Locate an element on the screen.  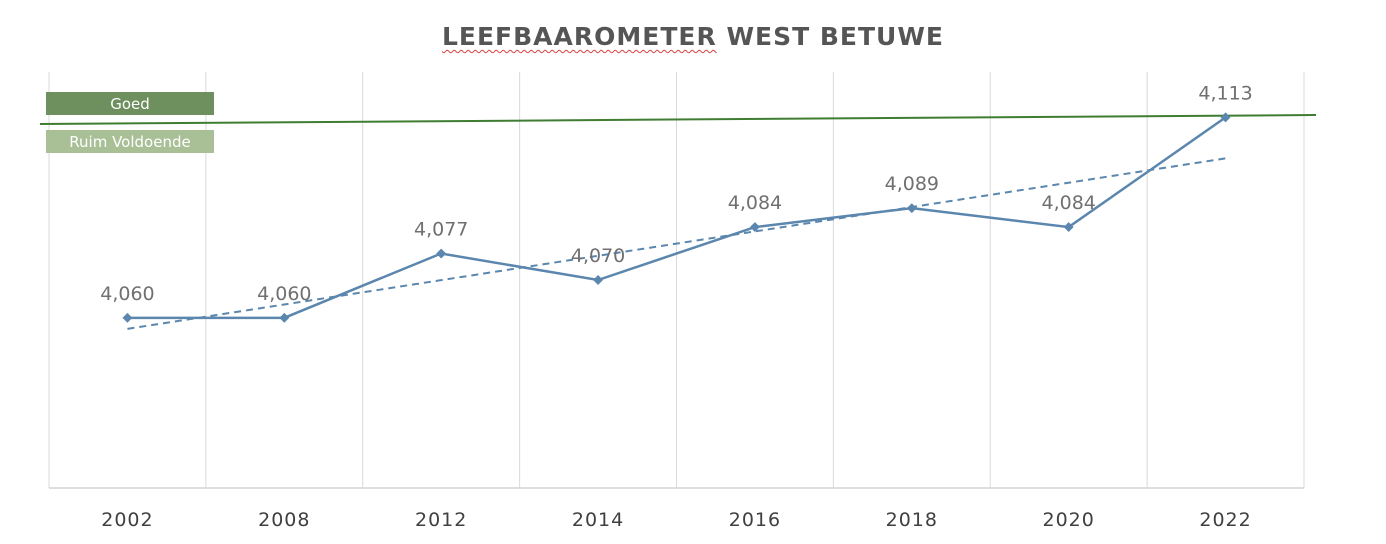
x-tick-label: 2020 is located at coordinates (1069, 520).